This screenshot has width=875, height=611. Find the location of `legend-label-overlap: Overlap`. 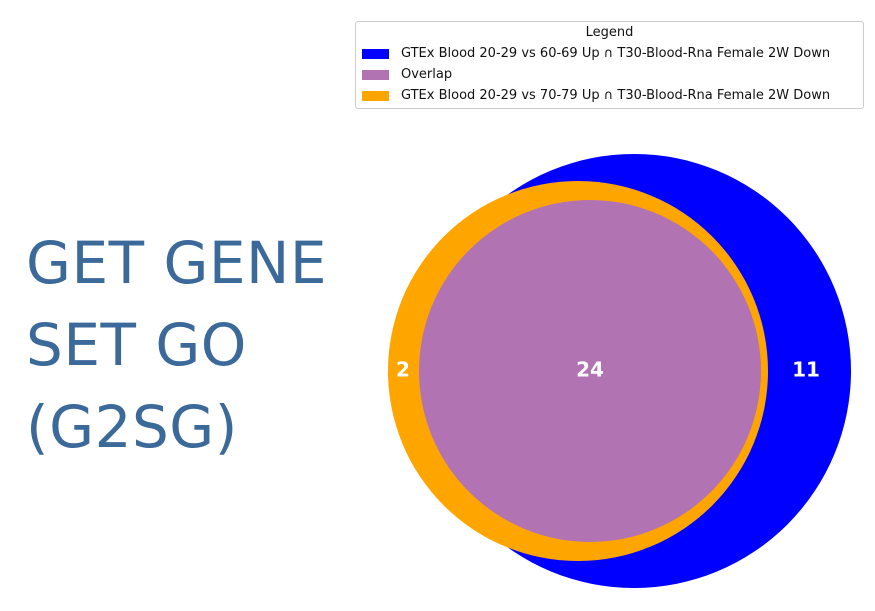

legend-label-overlap: Overlap is located at coordinates (427, 74).